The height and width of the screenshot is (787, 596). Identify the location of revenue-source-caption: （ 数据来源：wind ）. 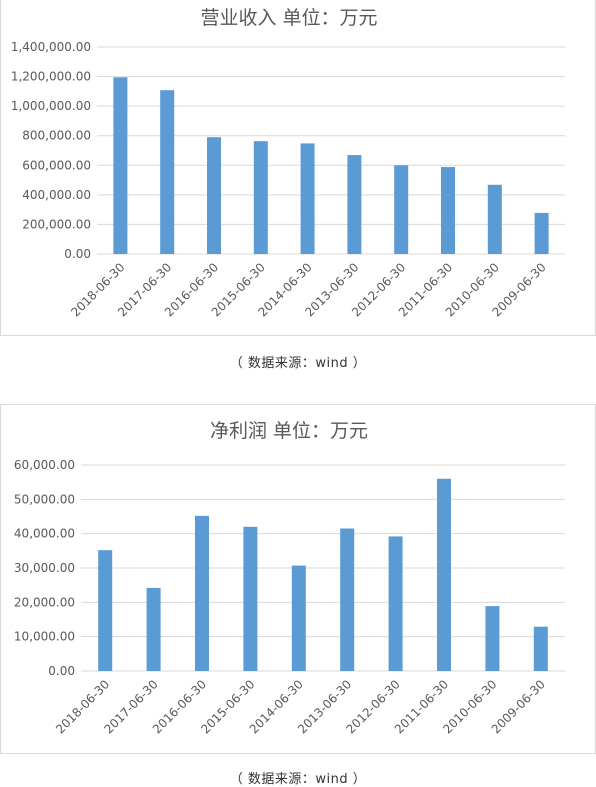
(298, 363).